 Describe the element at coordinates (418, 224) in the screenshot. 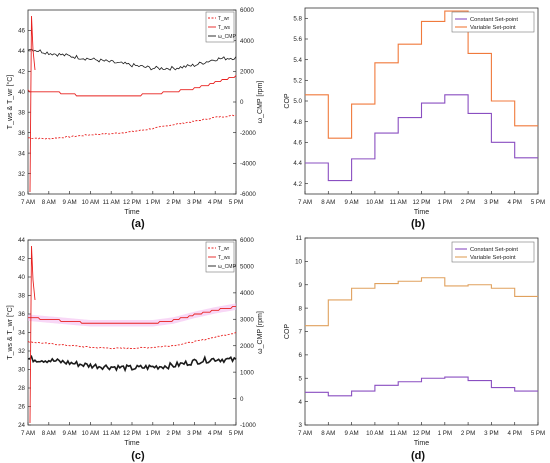

I see `panel-label-b: (b)` at that location.